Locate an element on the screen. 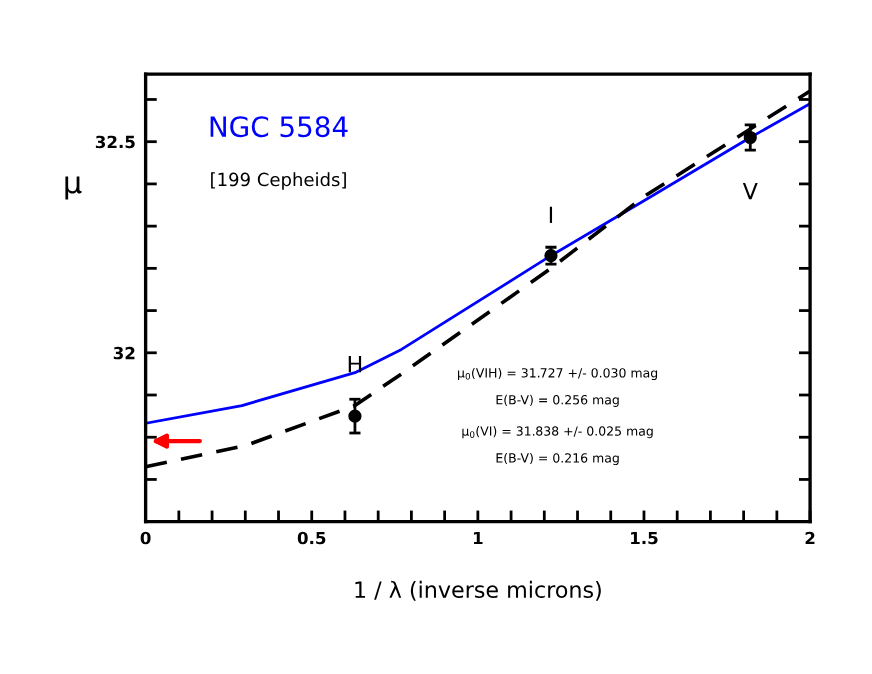  y-tick-label: 32.5 is located at coordinates (115, 142).